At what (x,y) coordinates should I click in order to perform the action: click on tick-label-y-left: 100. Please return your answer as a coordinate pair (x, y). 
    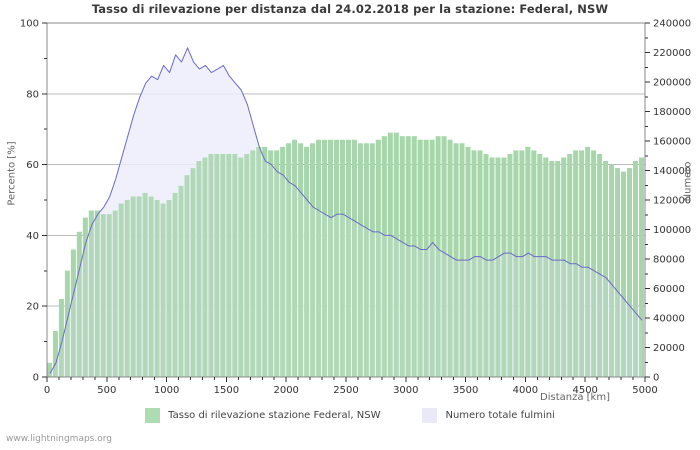
    Looking at the image, I should click on (29, 24).